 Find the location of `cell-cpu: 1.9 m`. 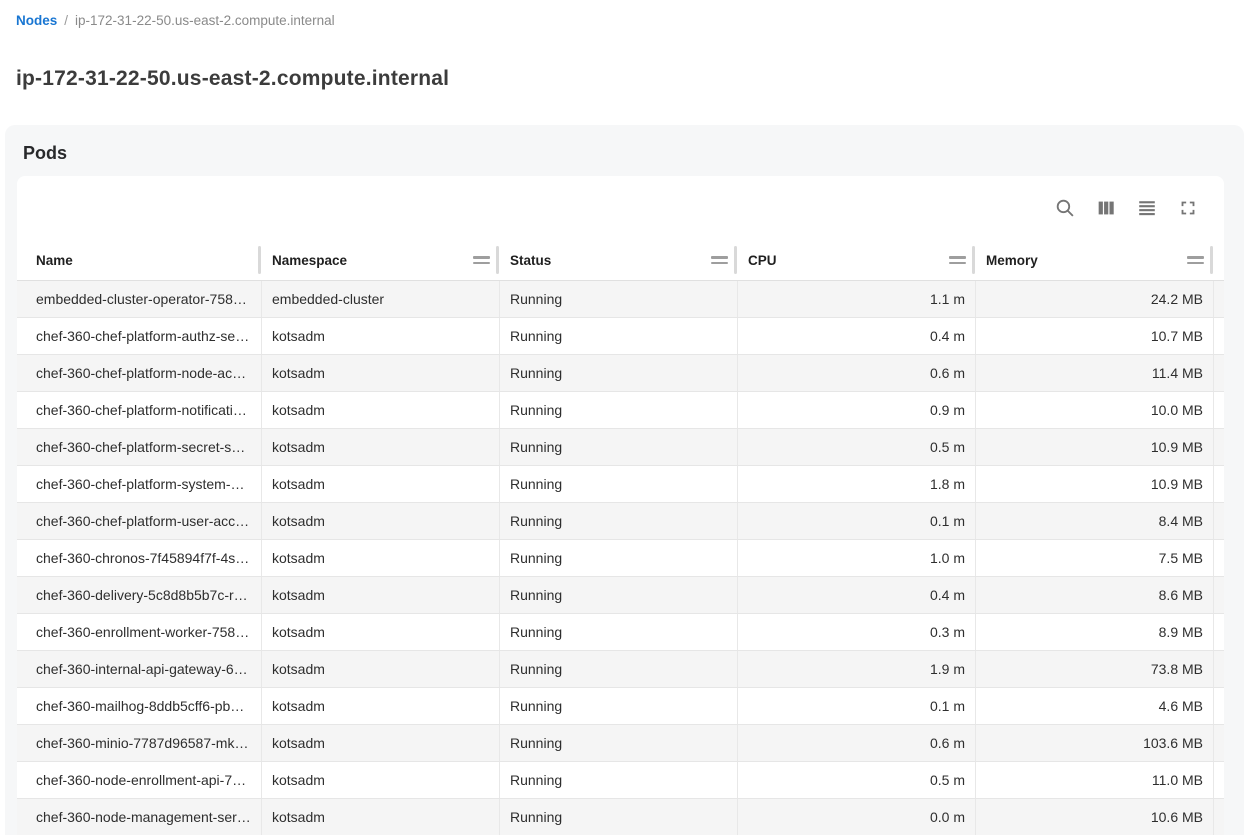

cell-cpu: 1.9 m is located at coordinates (857, 669).